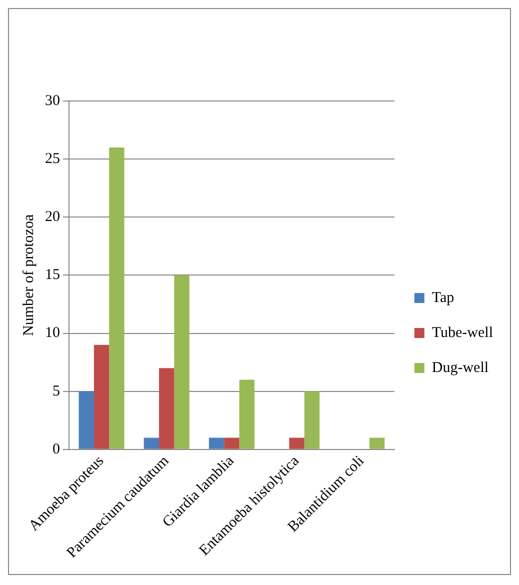 The height and width of the screenshot is (585, 519). Describe the element at coordinates (443, 298) in the screenshot. I see `legend-label: Tap` at that location.